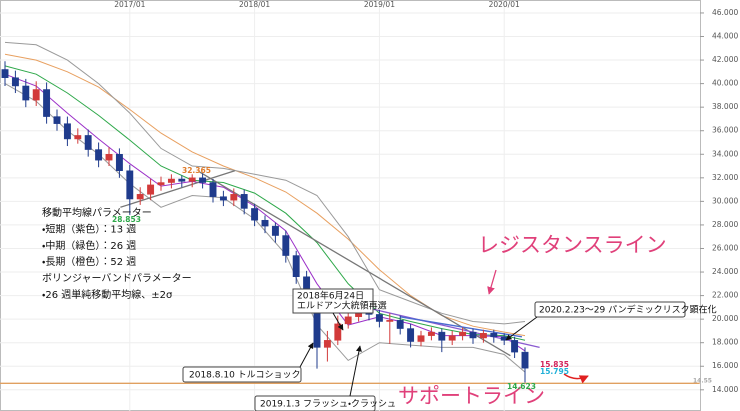 This screenshot has width=740, height=411. Describe the element at coordinates (117, 279) in the screenshot. I see `param-text: ボリンジャーバンドパラメーター` at that location.